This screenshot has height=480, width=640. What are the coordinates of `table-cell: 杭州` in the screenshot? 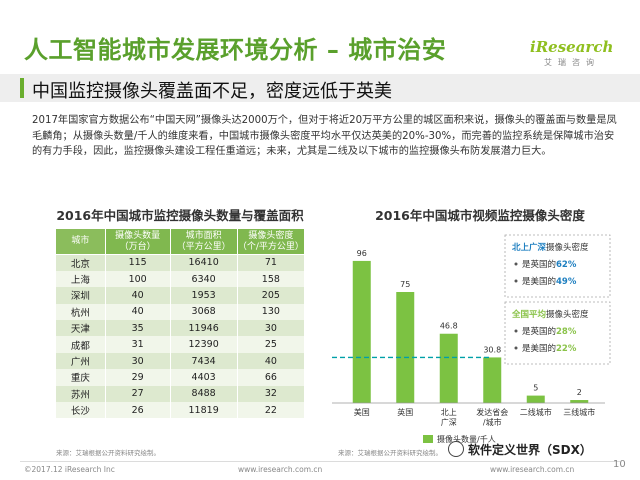 It's located at (80, 312).